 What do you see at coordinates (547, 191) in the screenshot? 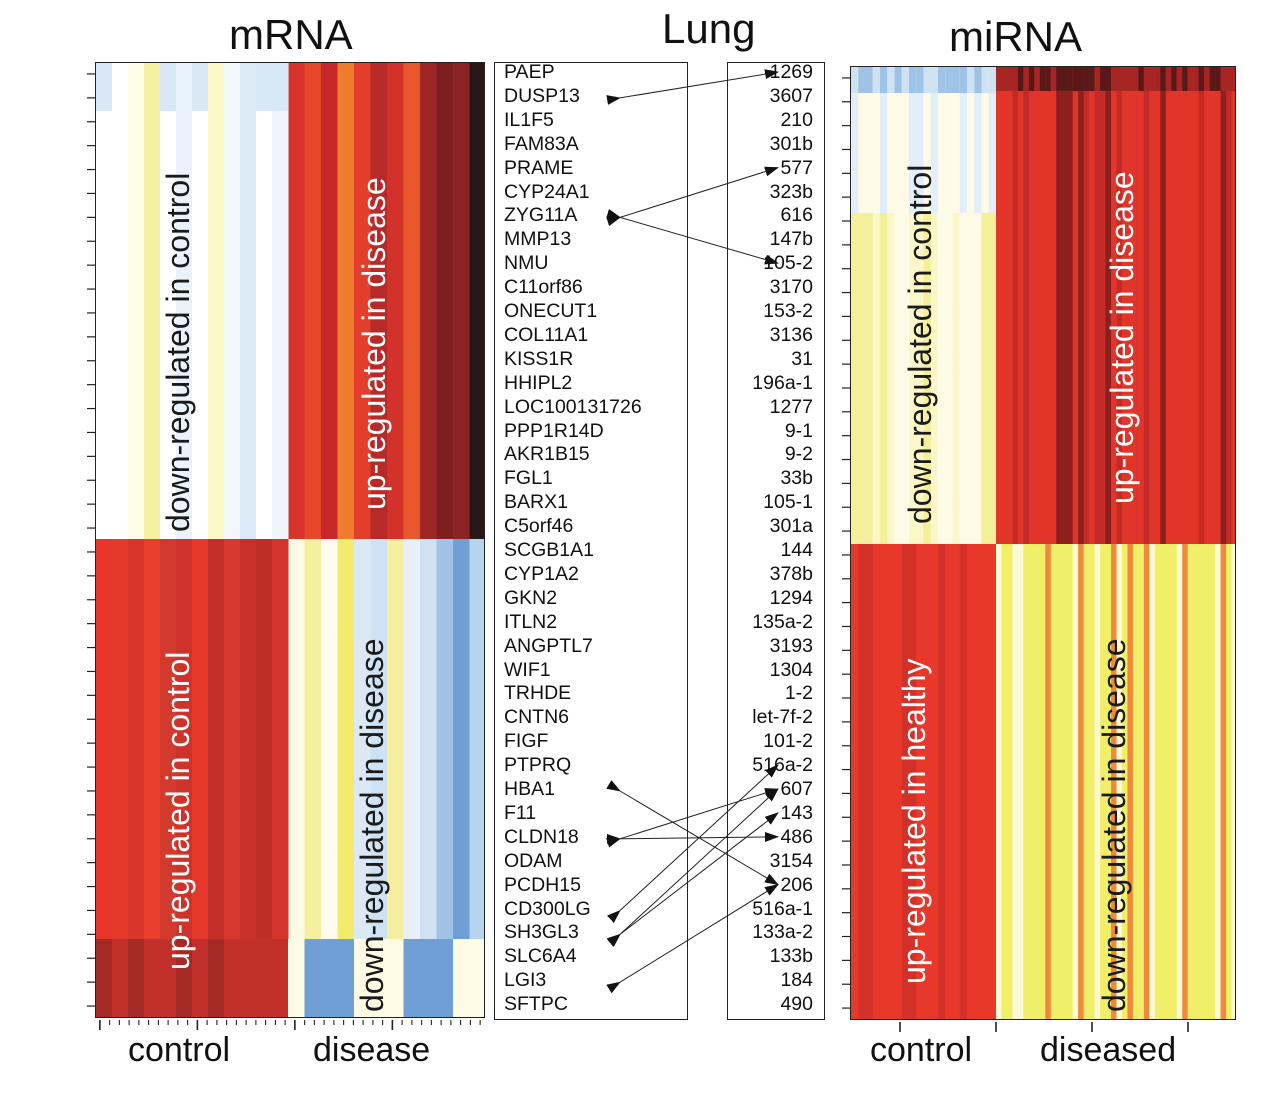
I see `gene-label: CYP24A1` at bounding box center [547, 191].